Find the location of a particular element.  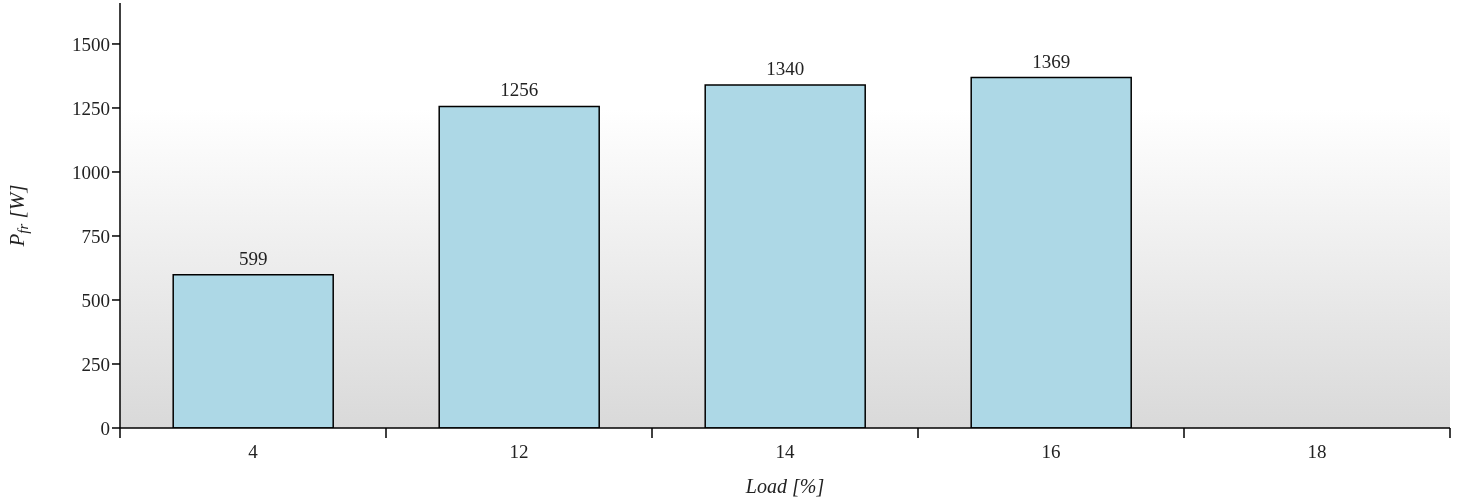

x-tick-label: 4 is located at coordinates (253, 451).